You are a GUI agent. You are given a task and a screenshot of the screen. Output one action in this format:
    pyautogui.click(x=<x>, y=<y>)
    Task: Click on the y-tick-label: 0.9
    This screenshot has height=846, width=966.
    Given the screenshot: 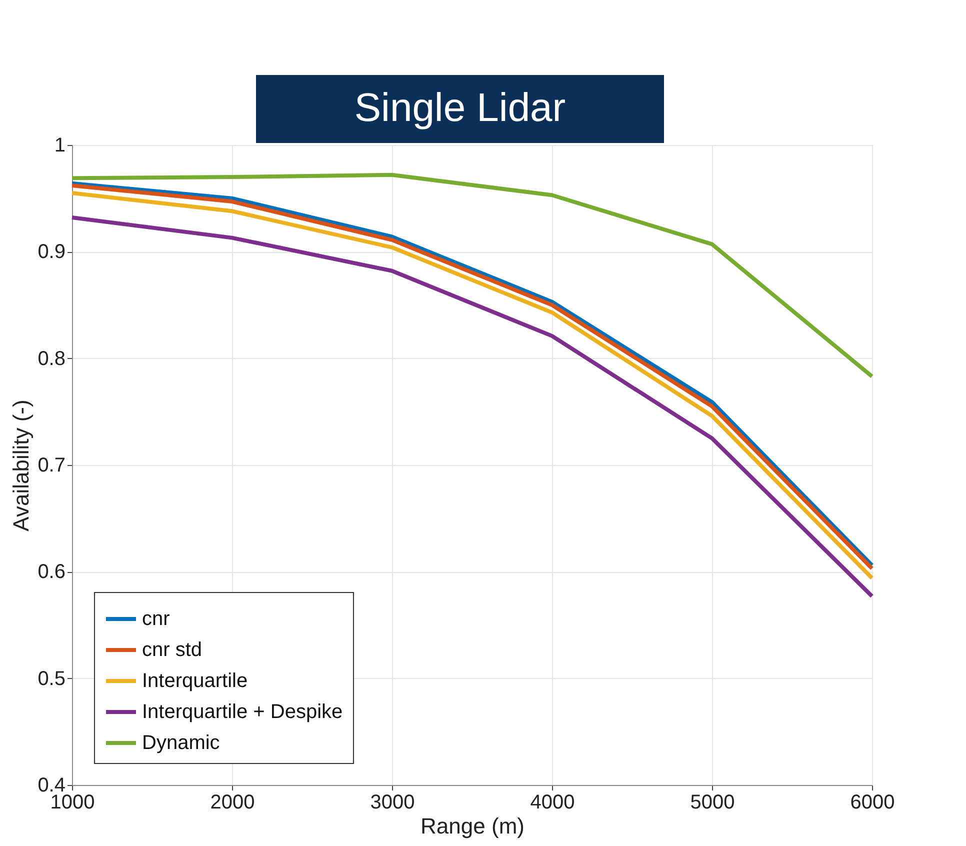 What is the action you would take?
    pyautogui.click(x=52, y=252)
    